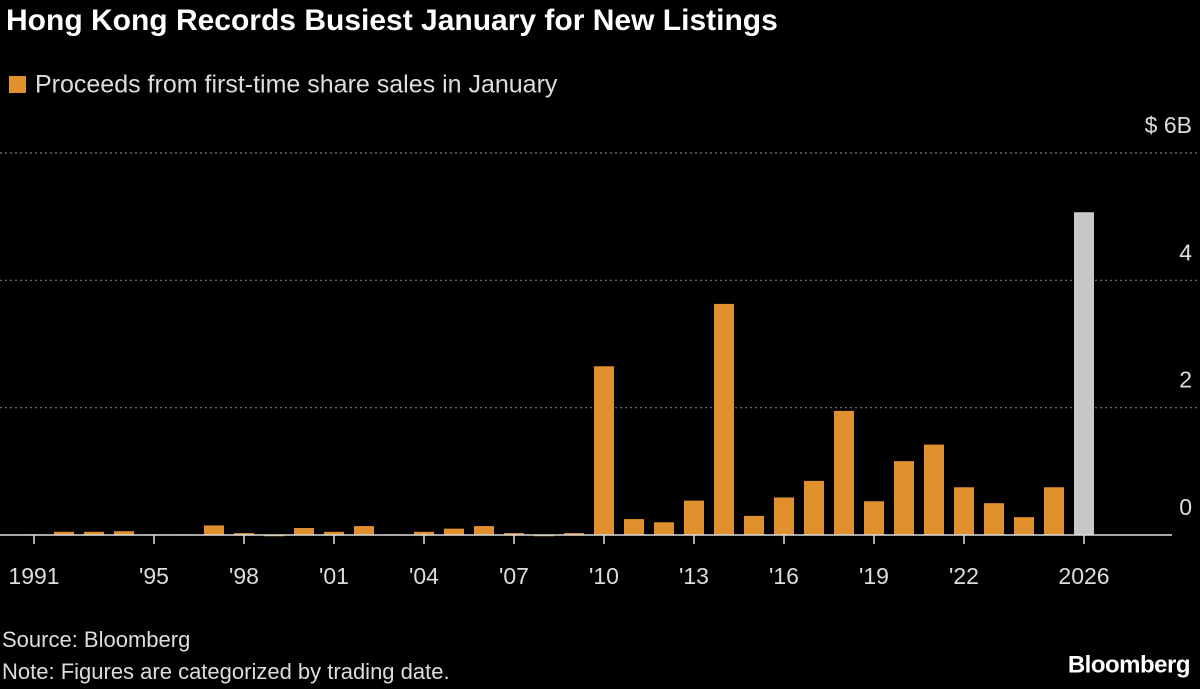  What do you see at coordinates (784, 576) in the screenshot?
I see `x-tick-label: '16` at bounding box center [784, 576].